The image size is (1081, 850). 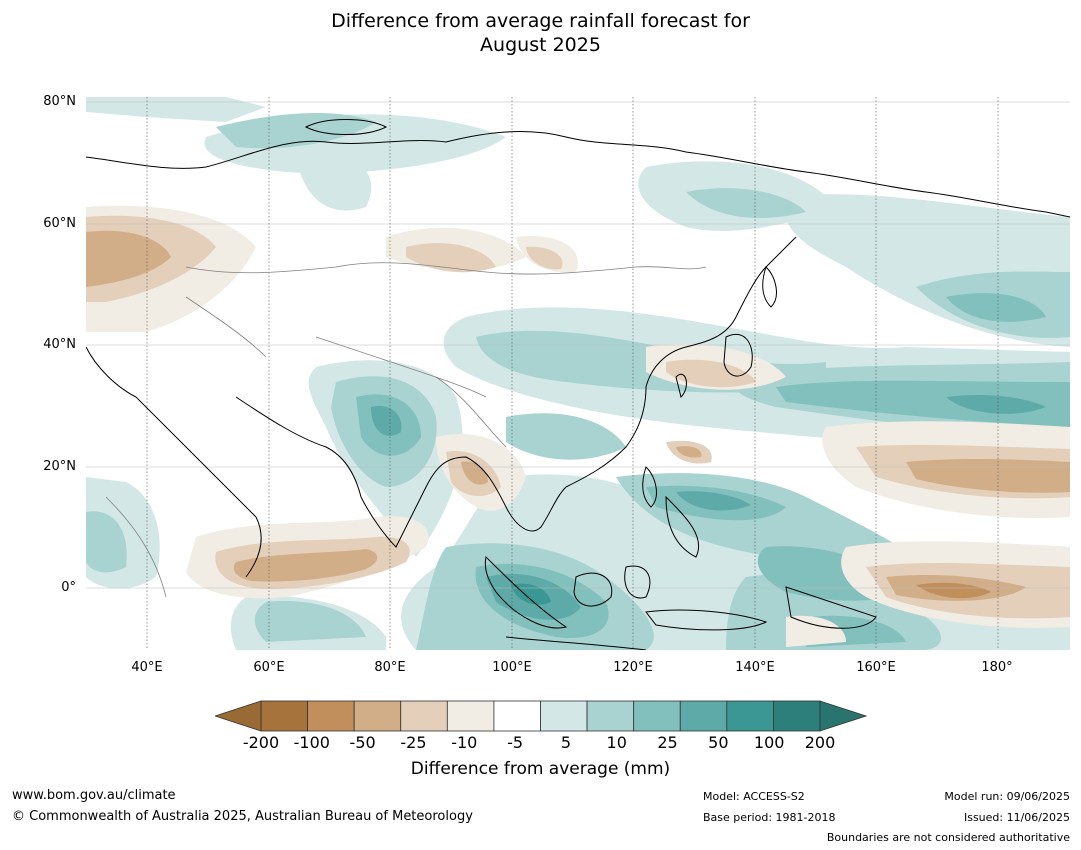 I want to click on footer-model: Model: ACCESS-S2, so click(x=754, y=796).